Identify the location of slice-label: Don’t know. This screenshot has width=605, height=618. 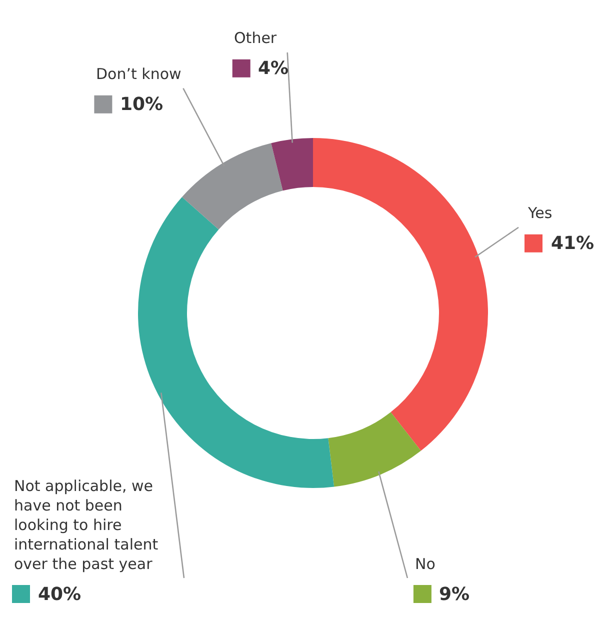
(139, 74).